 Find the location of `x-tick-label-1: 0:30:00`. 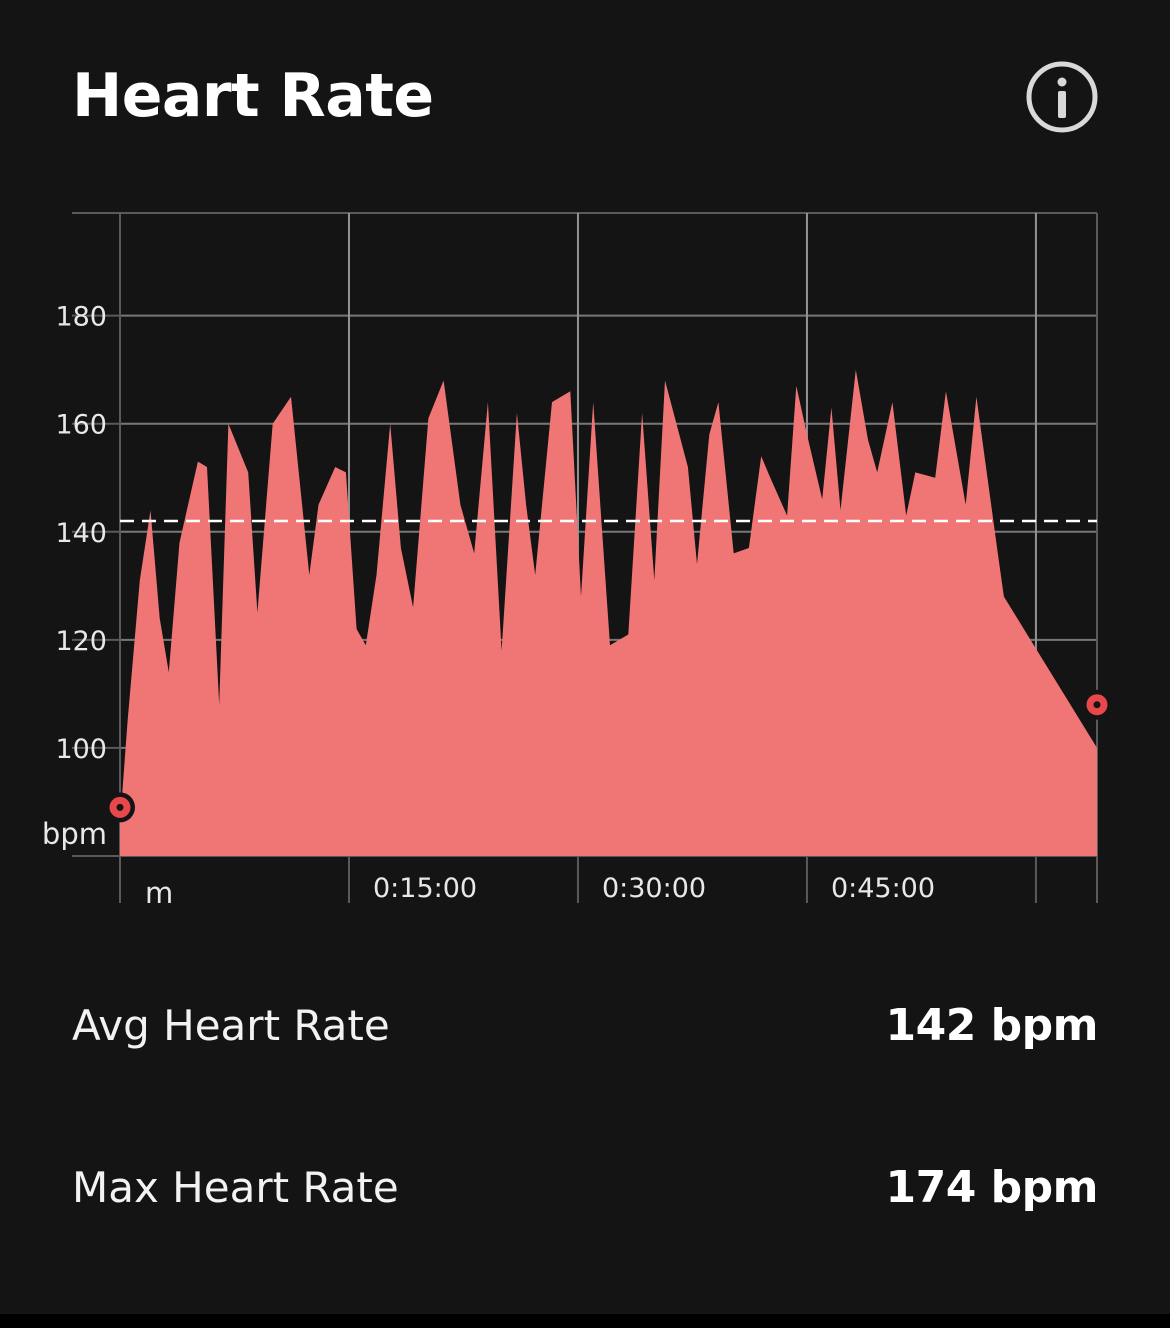

x-tick-label-1: 0:30:00 is located at coordinates (654, 888).